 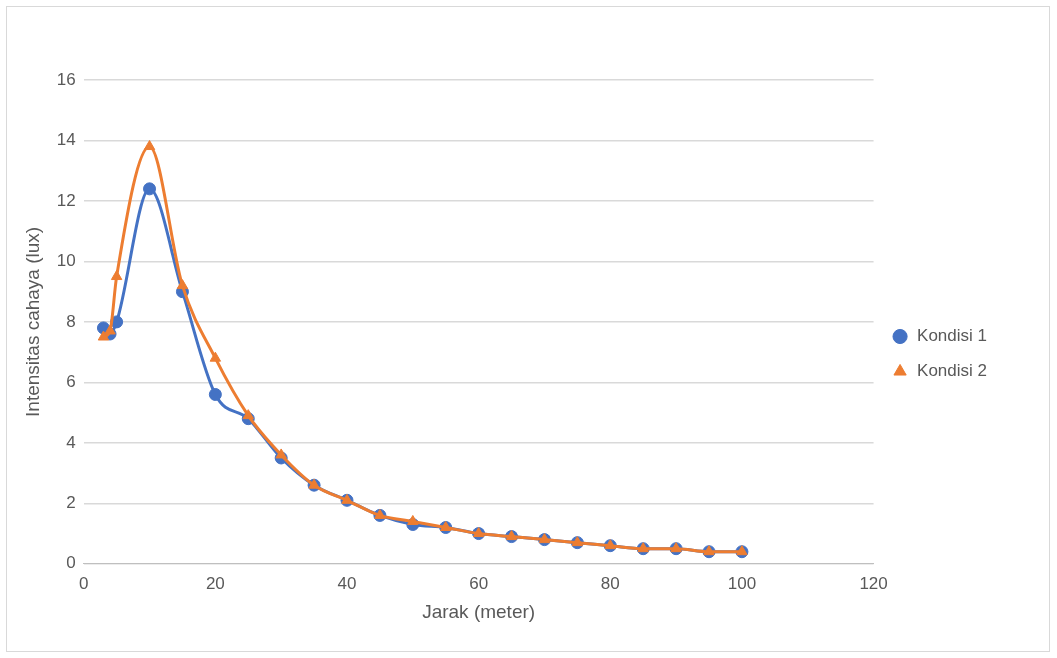 I want to click on y-tick-label: 2, so click(x=71, y=503).